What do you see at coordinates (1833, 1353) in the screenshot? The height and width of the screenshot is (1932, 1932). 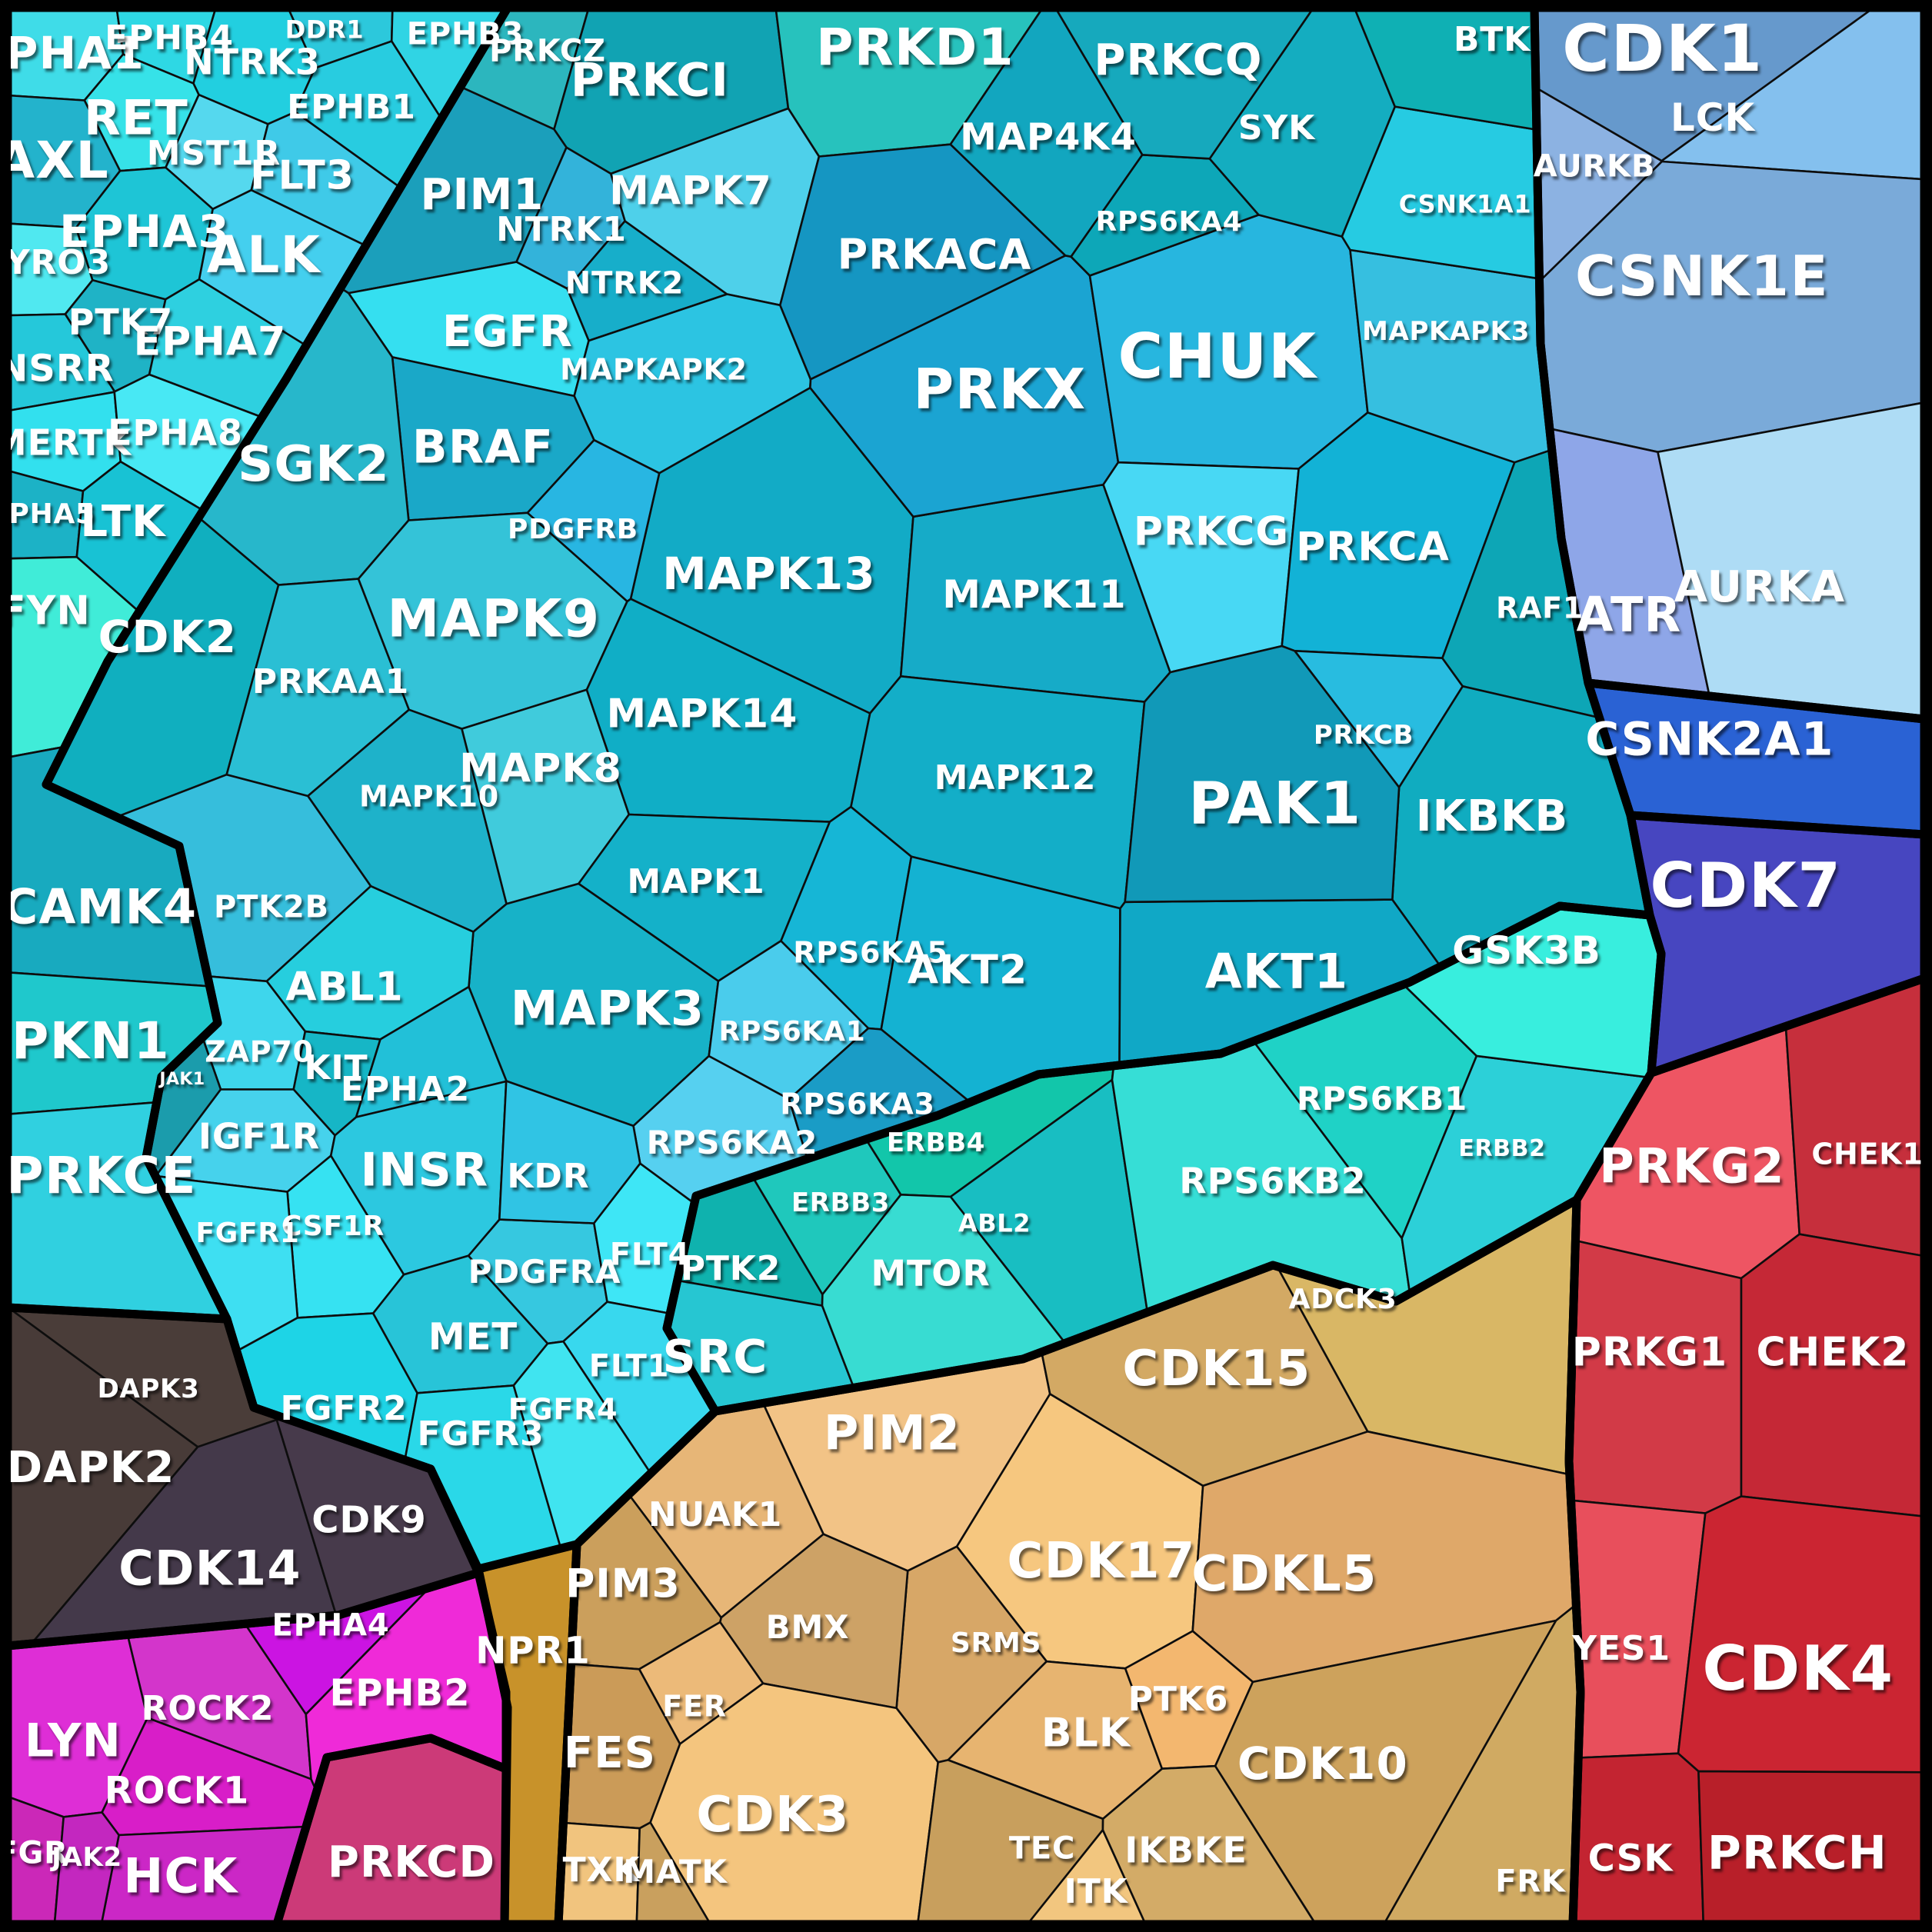 I see `cell-label-CHEK2: CHEK2` at bounding box center [1833, 1353].